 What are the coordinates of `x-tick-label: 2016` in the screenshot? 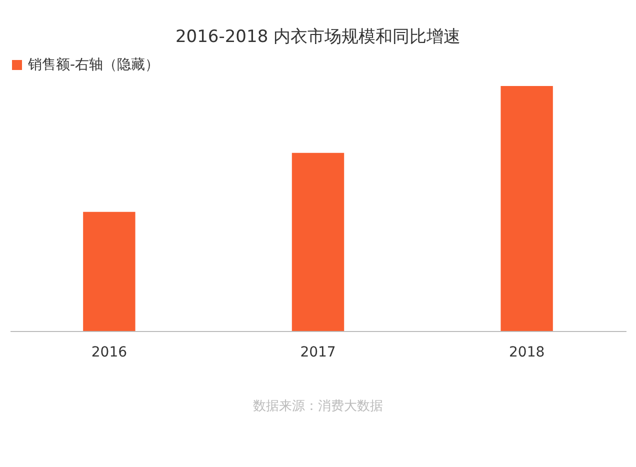 It's located at (109, 352).